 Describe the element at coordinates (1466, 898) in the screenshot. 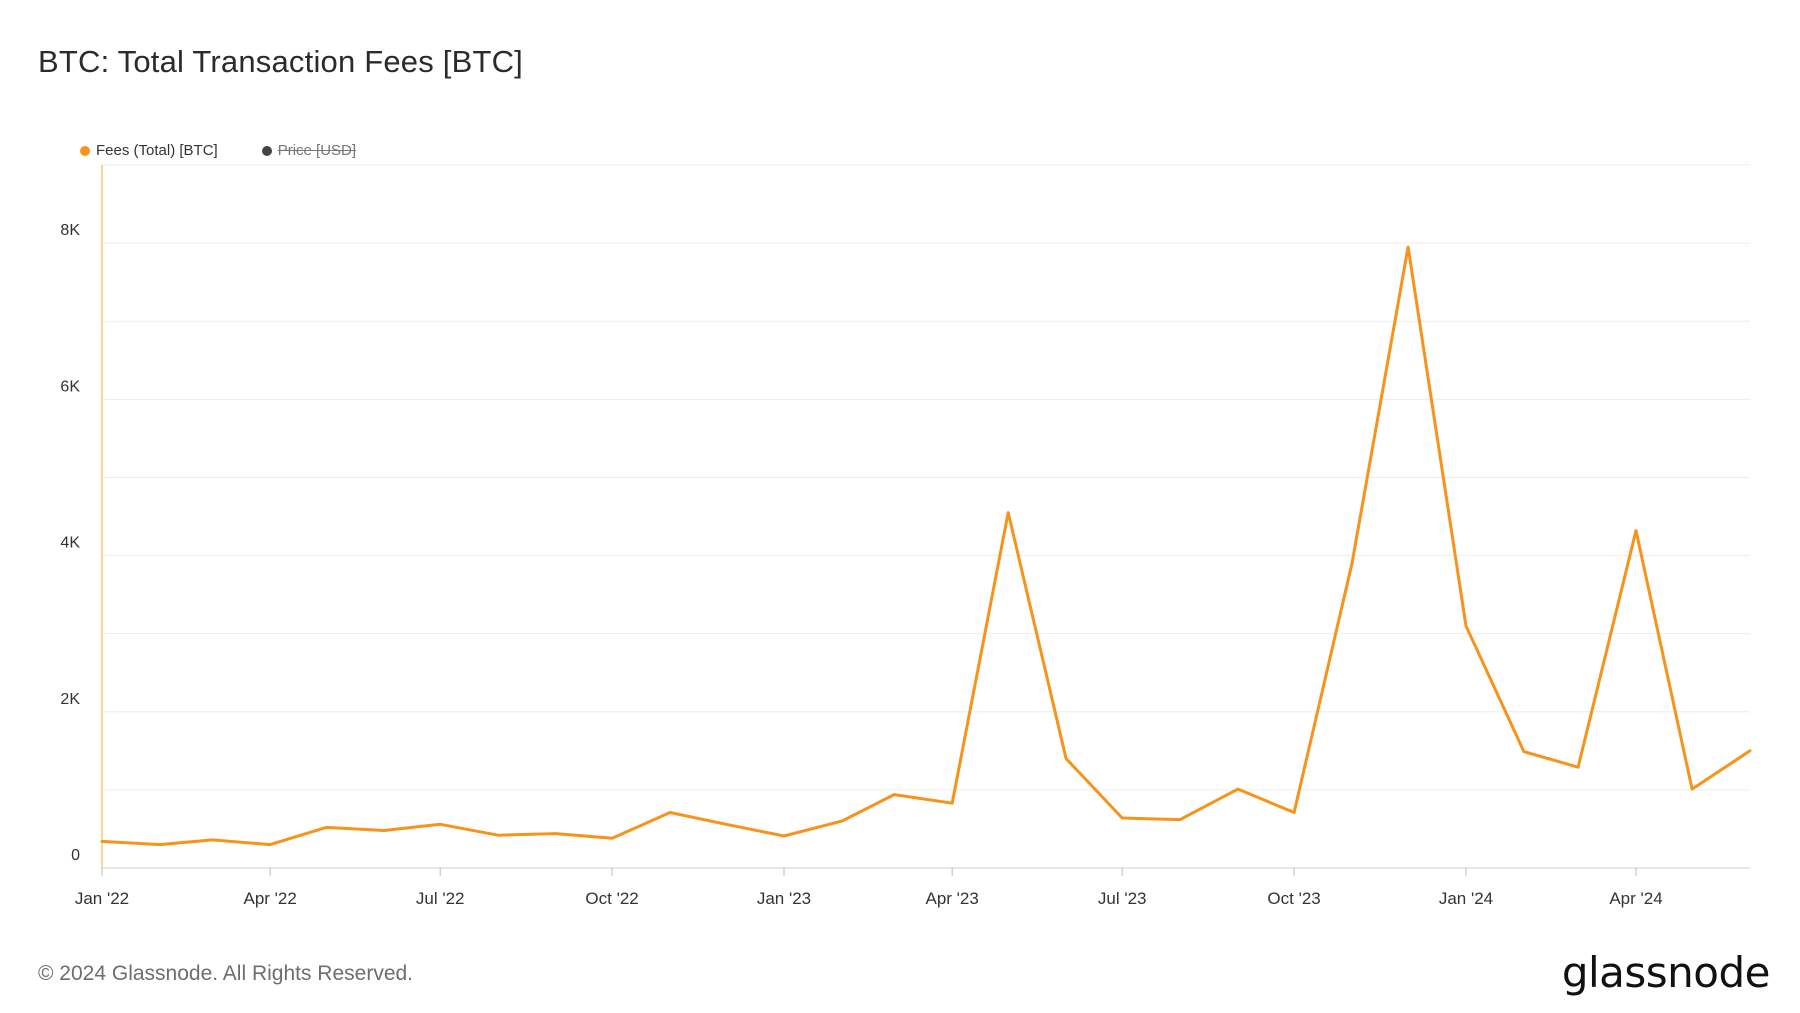

I see `x-tick-label: Jan '24` at that location.